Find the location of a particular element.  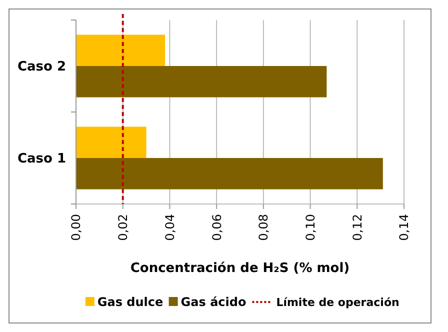

x-tick-label: 0,02 is located at coordinates (123, 227).